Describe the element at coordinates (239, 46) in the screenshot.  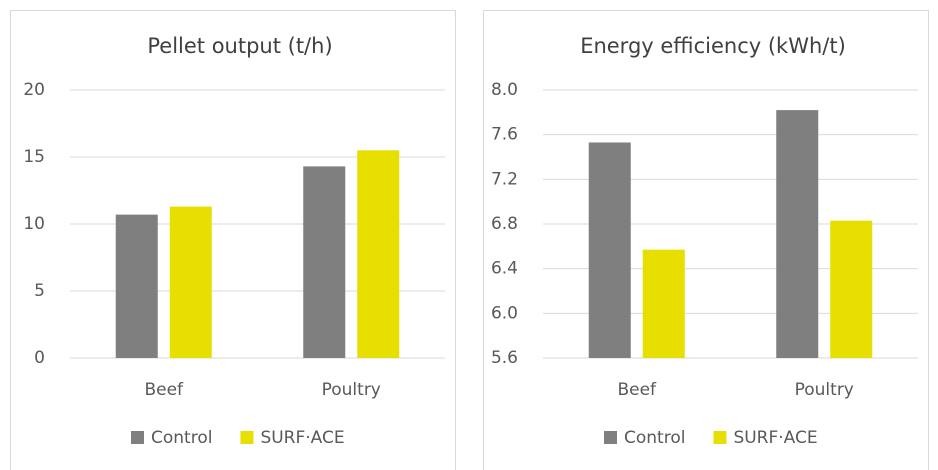
I see `chart-title: Pellet output (t/h)` at that location.